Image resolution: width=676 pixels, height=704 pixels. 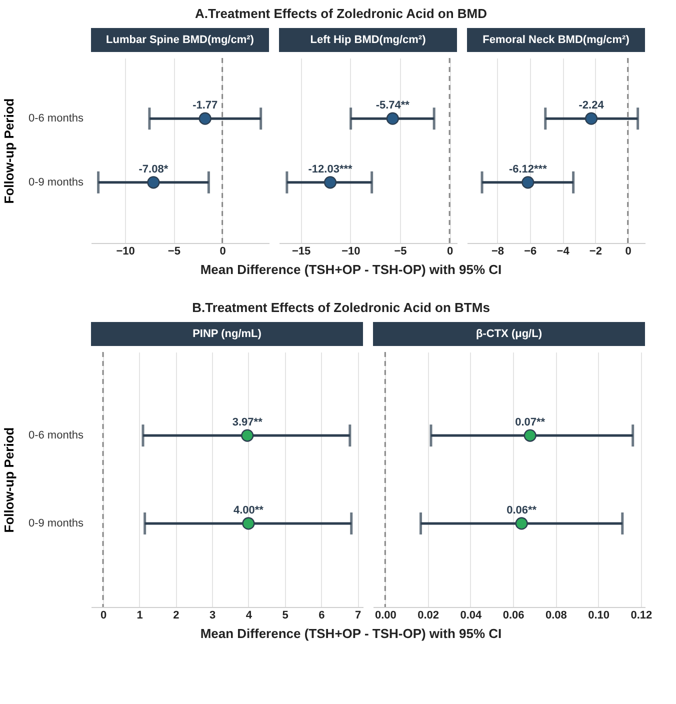 I want to click on x-tick-label: 4, so click(x=249, y=616).